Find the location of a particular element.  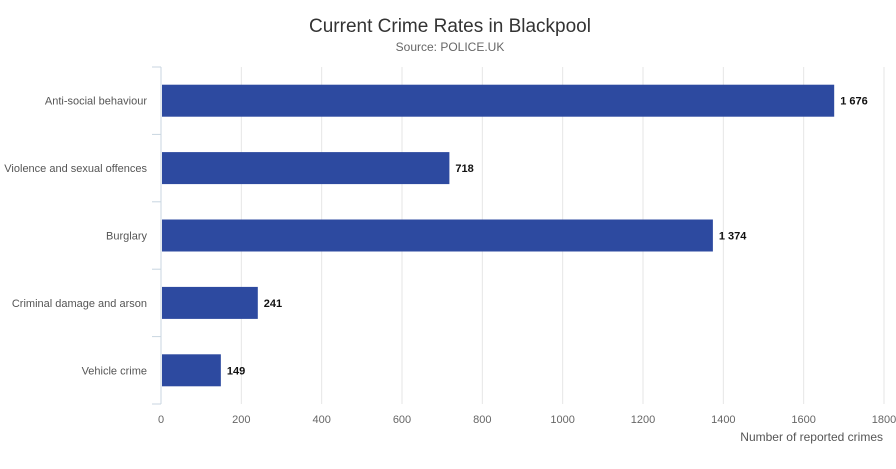

x-tick-label: 200 is located at coordinates (241, 420).